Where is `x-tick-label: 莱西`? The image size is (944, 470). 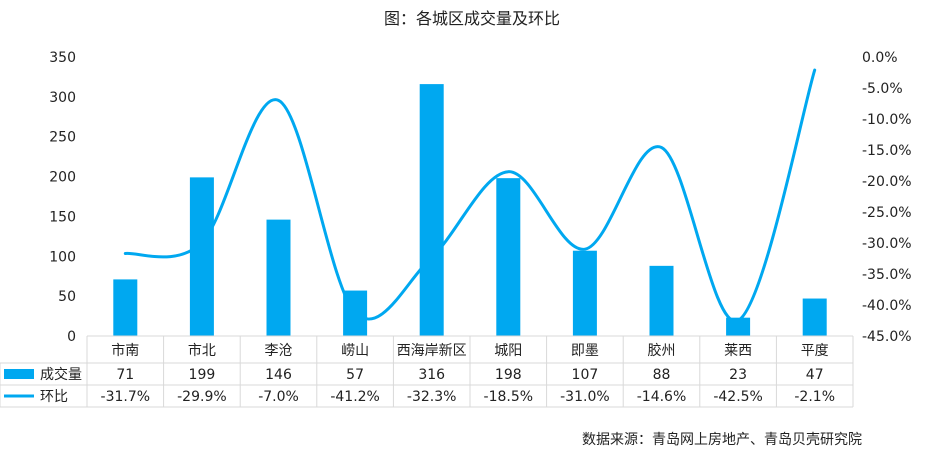
x-tick-label: 莱西 is located at coordinates (738, 351).